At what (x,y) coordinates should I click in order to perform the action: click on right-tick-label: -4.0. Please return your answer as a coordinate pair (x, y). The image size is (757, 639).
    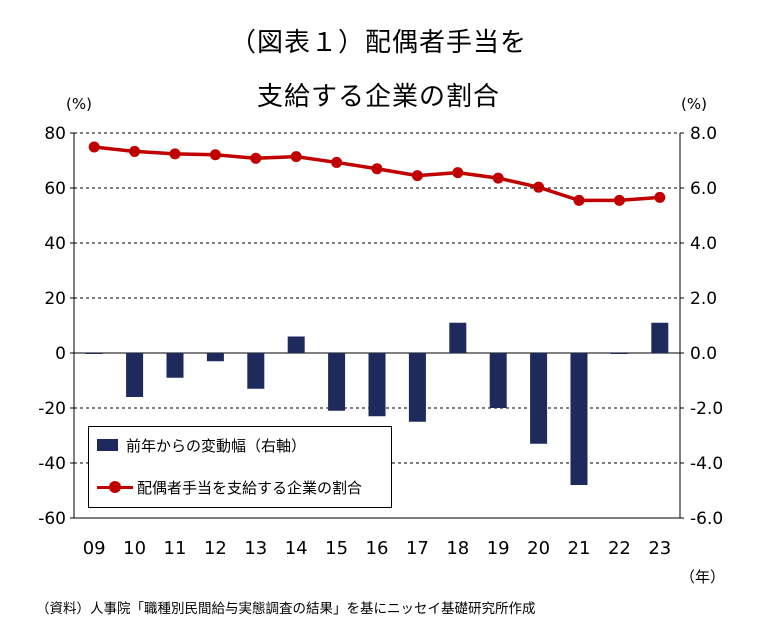
    Looking at the image, I should click on (706, 464).